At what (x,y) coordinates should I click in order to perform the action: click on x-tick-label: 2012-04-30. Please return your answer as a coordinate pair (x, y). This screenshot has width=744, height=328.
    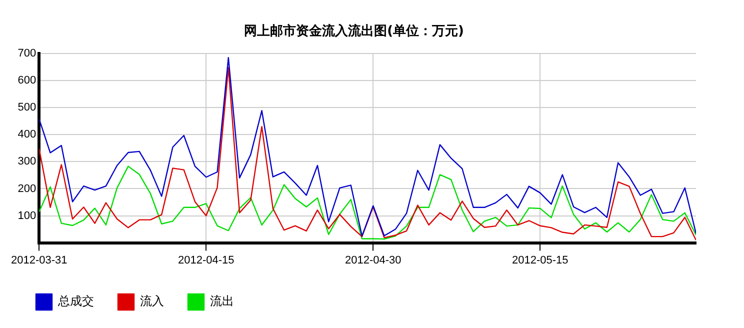
    Looking at the image, I should click on (373, 260).